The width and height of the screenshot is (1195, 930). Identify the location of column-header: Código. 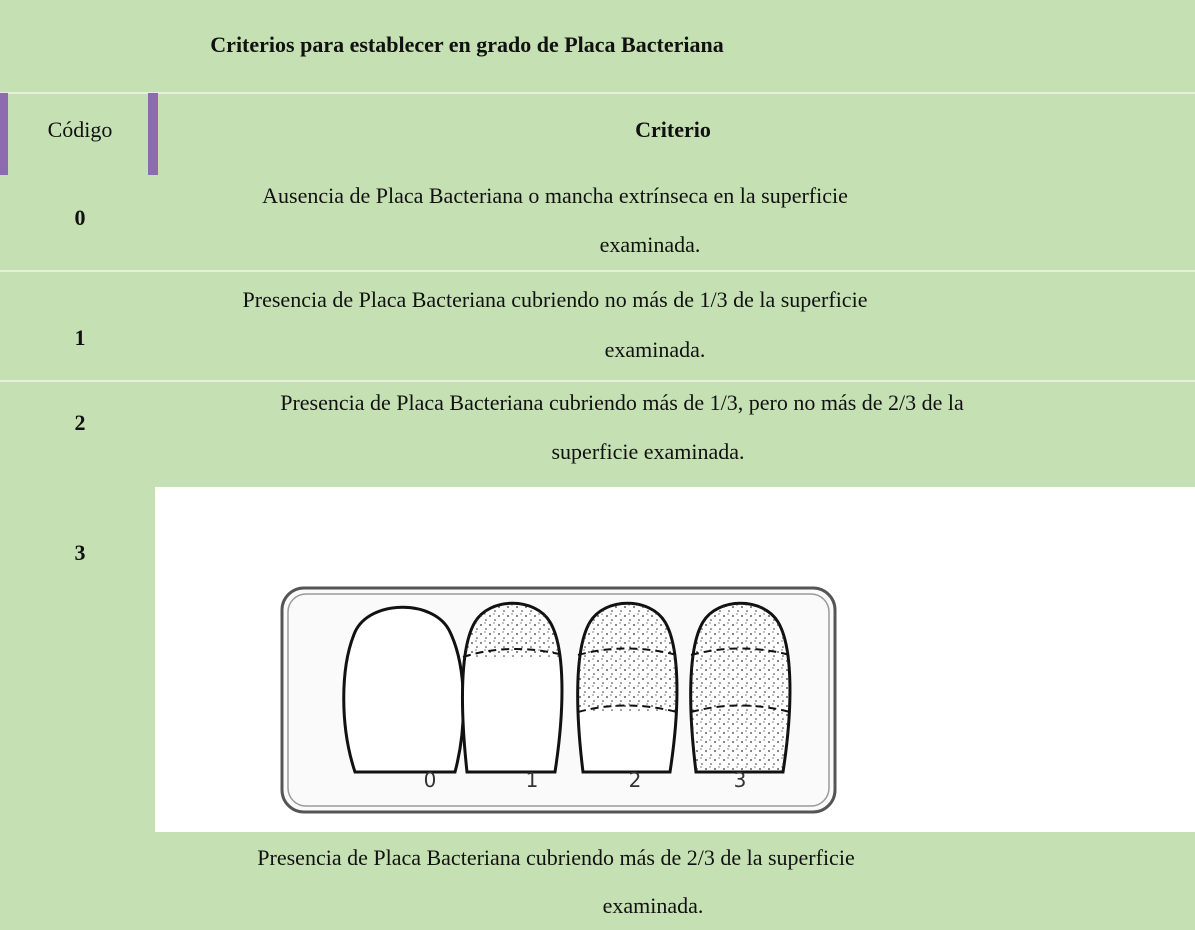
(80, 129).